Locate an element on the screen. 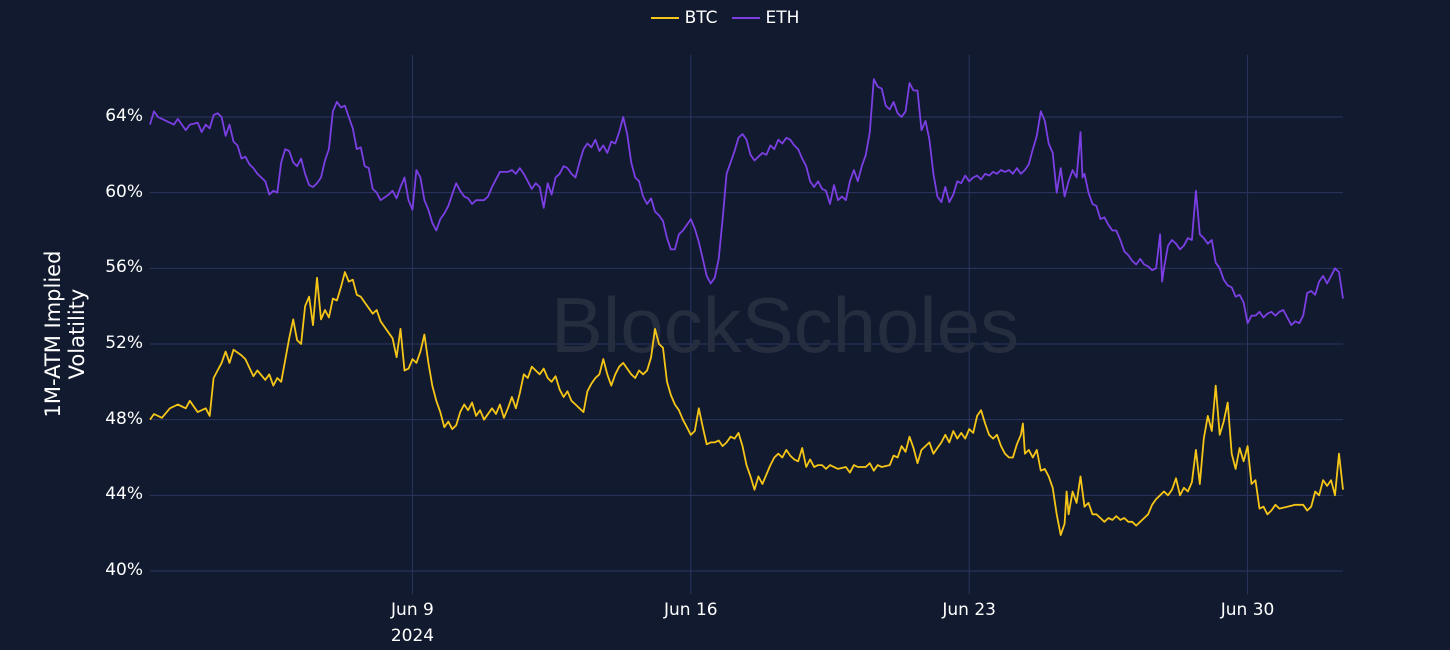  legend-label-btc: BTC is located at coordinates (701, 18).